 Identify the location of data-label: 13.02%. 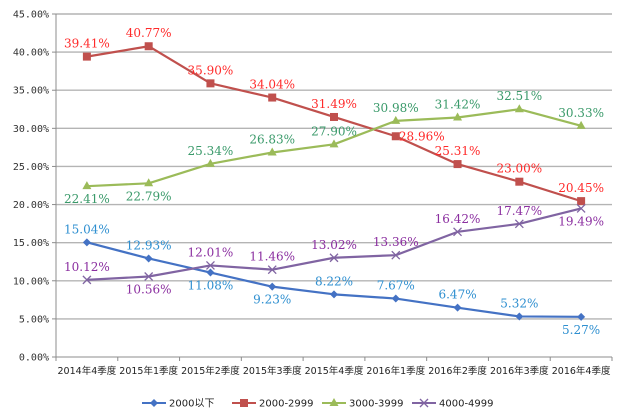
(334, 245).